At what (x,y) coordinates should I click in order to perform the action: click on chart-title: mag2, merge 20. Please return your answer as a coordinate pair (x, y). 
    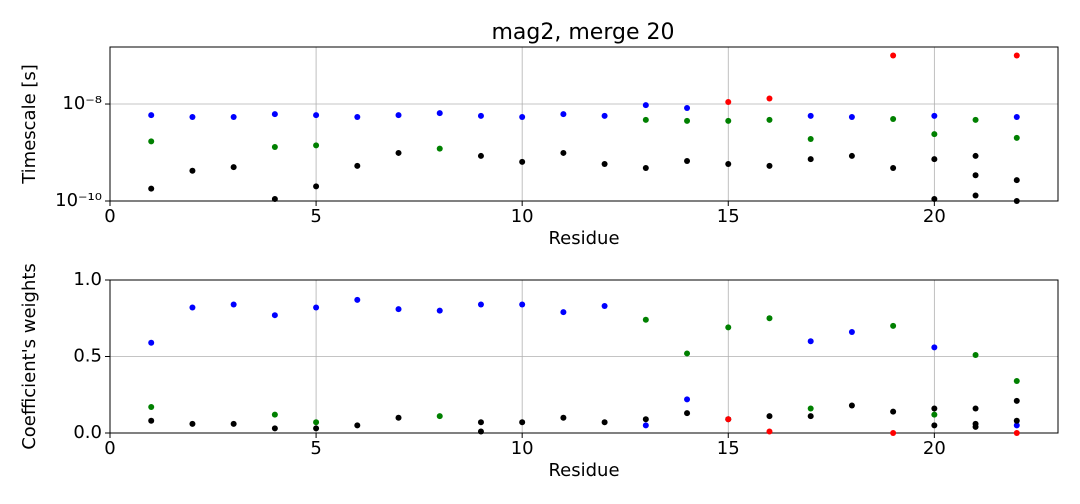
    Looking at the image, I should click on (583, 32).